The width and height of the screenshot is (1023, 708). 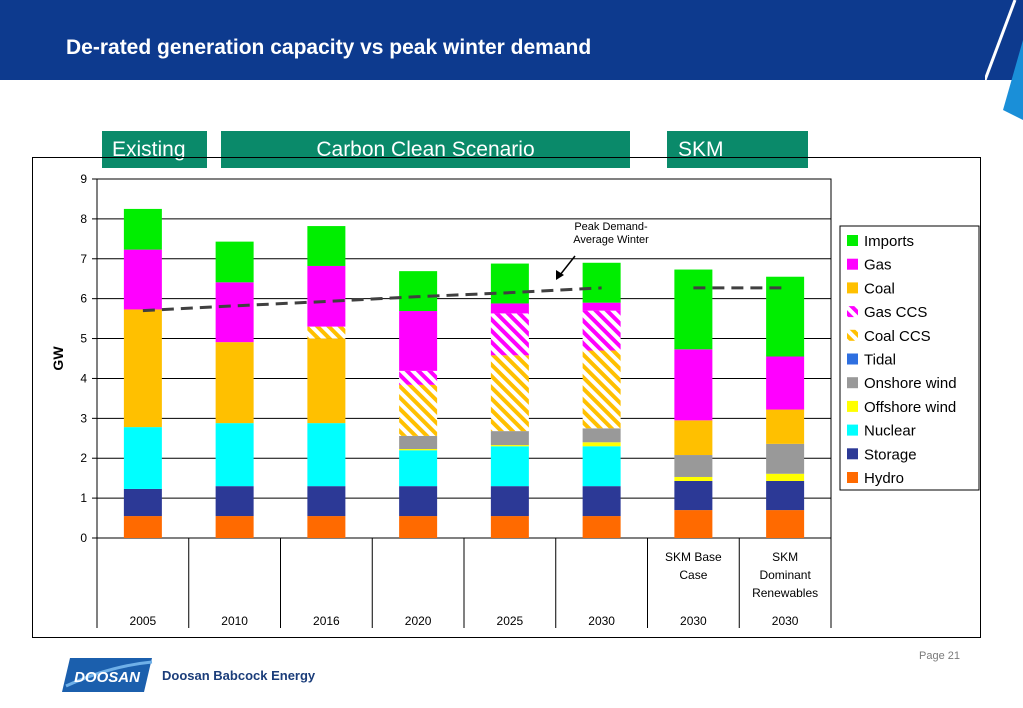 What do you see at coordinates (785, 575) in the screenshot?
I see `x-category-sublabel: Dominant` at bounding box center [785, 575].